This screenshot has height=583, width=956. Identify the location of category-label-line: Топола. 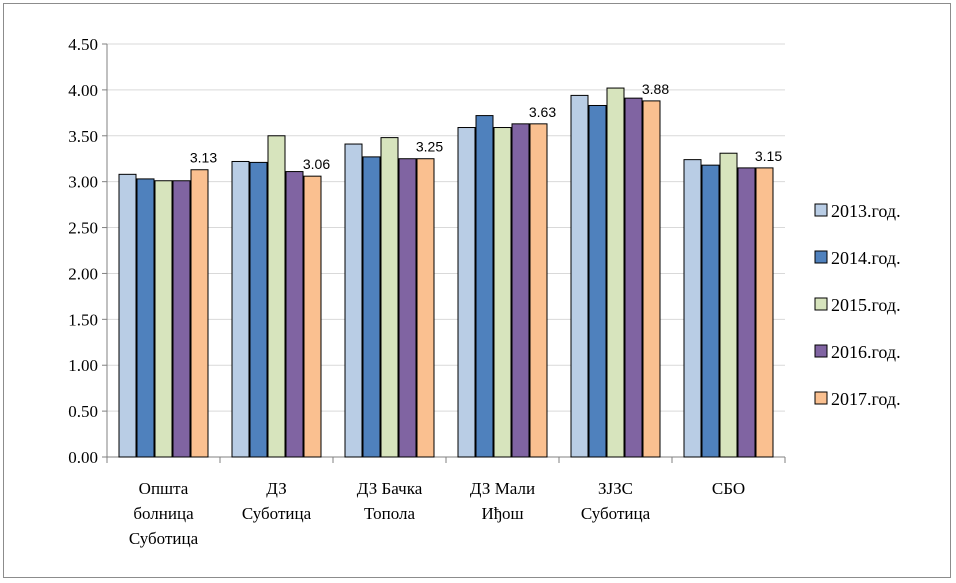
(389, 513).